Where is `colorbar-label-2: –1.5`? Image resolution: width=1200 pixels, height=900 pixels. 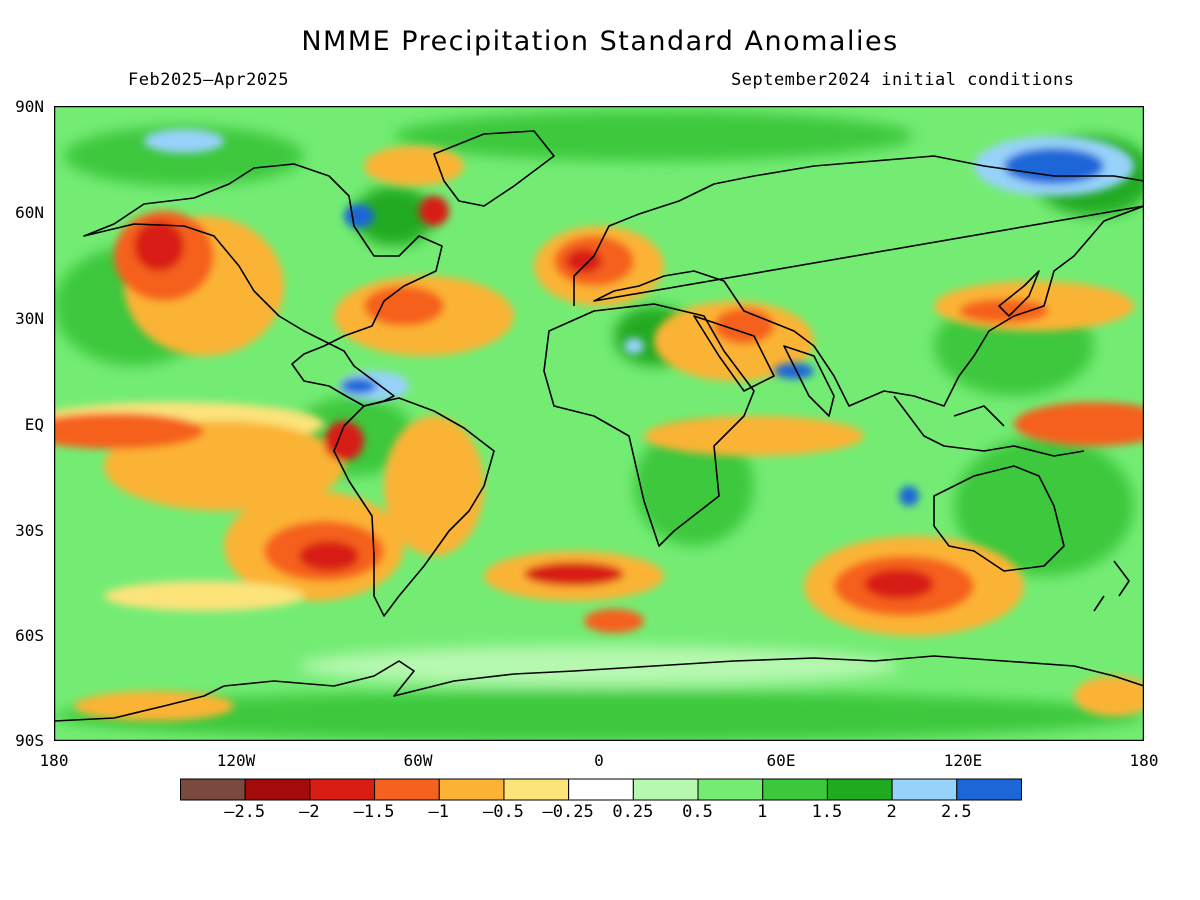 colorbar-label-2: –1.5 is located at coordinates (374, 812).